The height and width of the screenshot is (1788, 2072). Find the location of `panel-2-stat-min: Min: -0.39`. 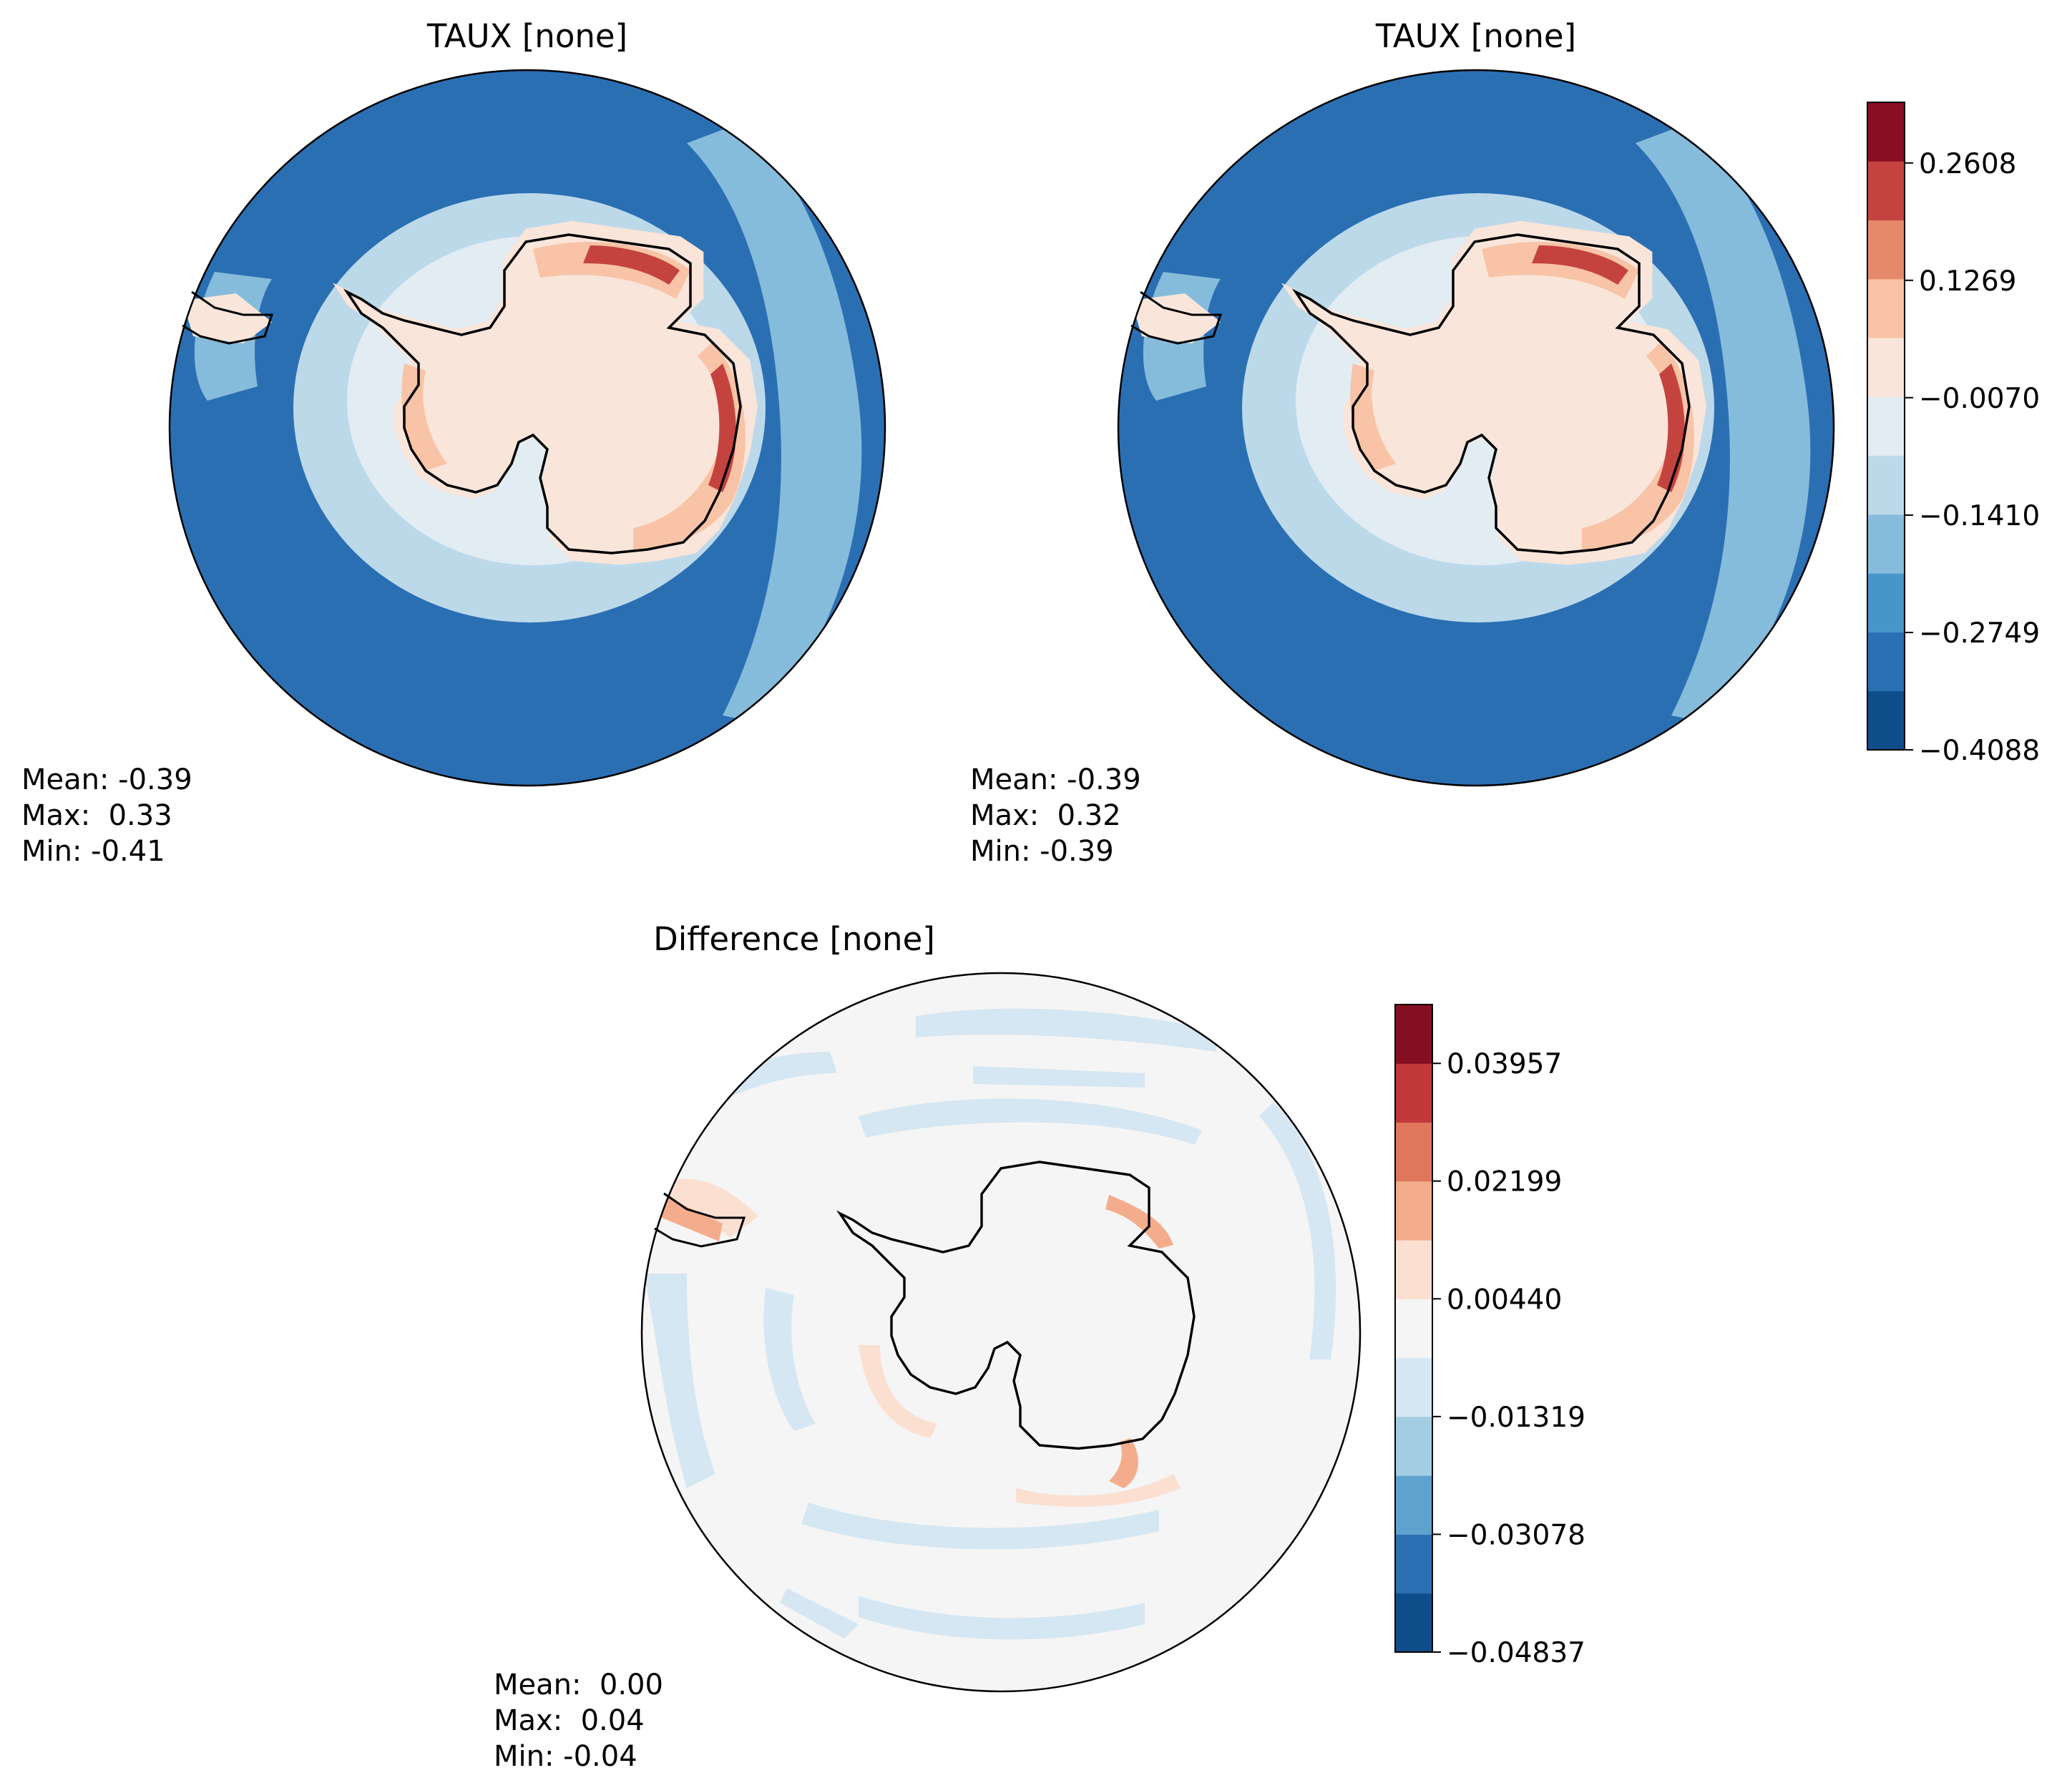

panel-2-stat-min: Min: -0.39 is located at coordinates (1042, 851).